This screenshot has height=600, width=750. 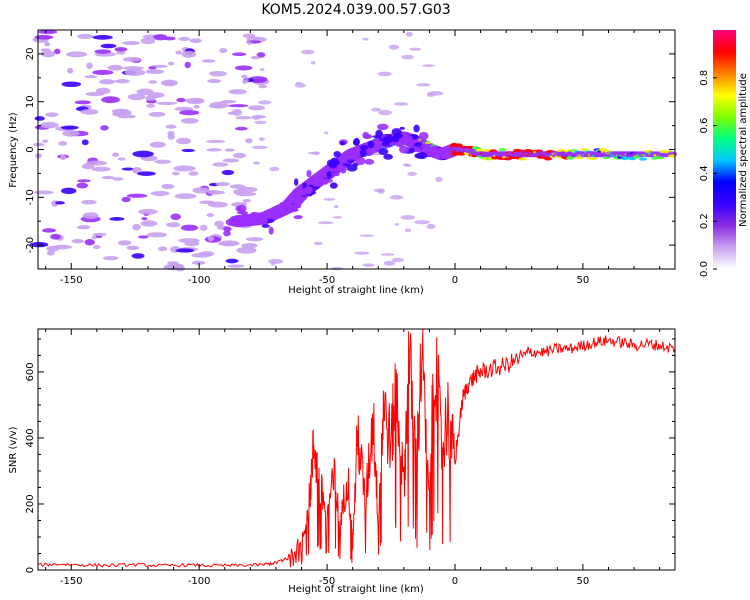 I want to click on colorbar-tick-label: 0.4, so click(x=704, y=173).